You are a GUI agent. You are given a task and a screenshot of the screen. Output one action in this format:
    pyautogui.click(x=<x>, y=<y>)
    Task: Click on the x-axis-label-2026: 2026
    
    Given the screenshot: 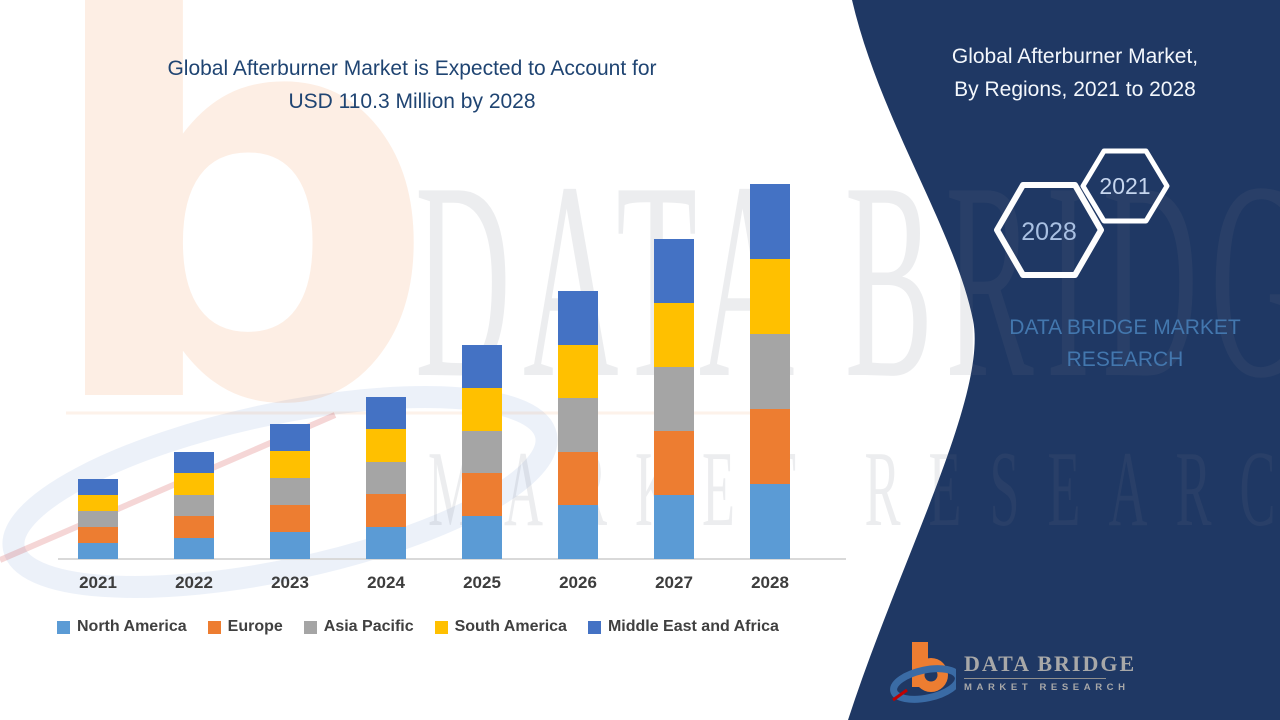 What is the action you would take?
    pyautogui.click(x=578, y=582)
    